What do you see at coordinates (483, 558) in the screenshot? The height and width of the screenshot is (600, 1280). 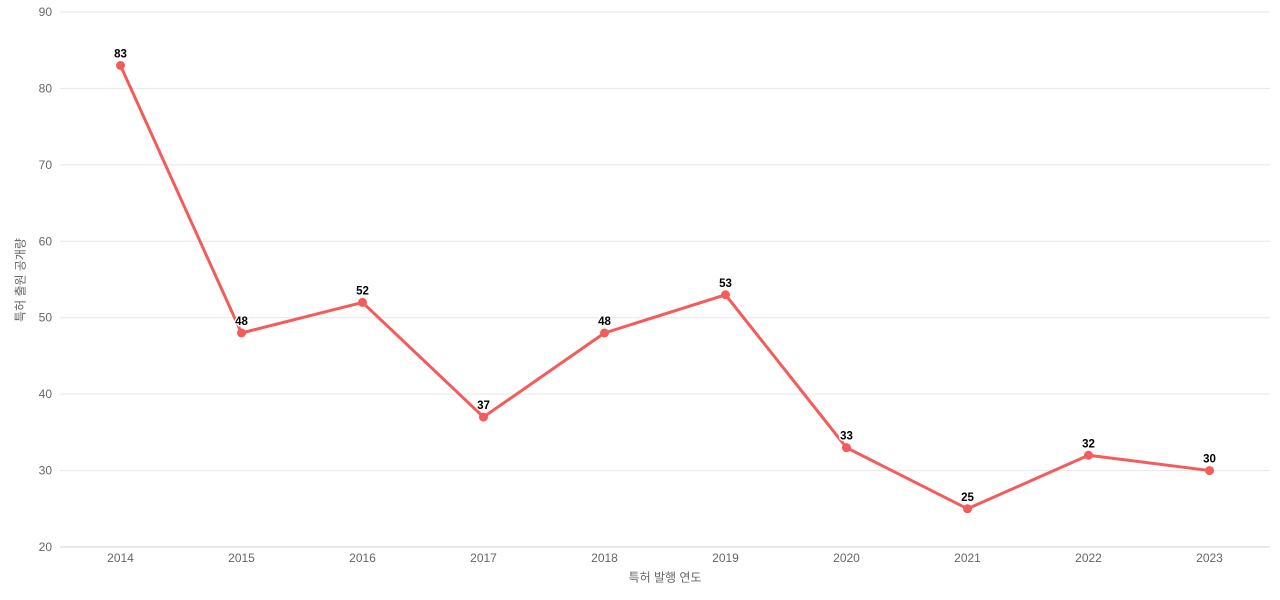 I see `x-tick-label: 2017` at bounding box center [483, 558].